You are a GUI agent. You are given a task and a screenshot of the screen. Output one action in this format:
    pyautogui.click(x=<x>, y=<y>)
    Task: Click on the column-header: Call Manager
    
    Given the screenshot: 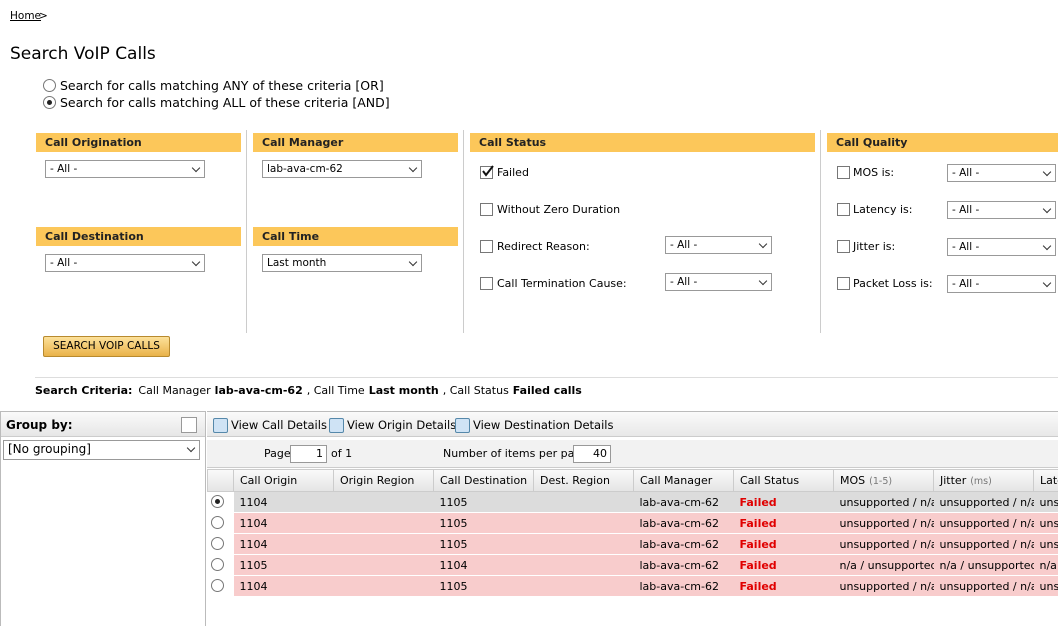 What is the action you would take?
    pyautogui.click(x=683, y=480)
    